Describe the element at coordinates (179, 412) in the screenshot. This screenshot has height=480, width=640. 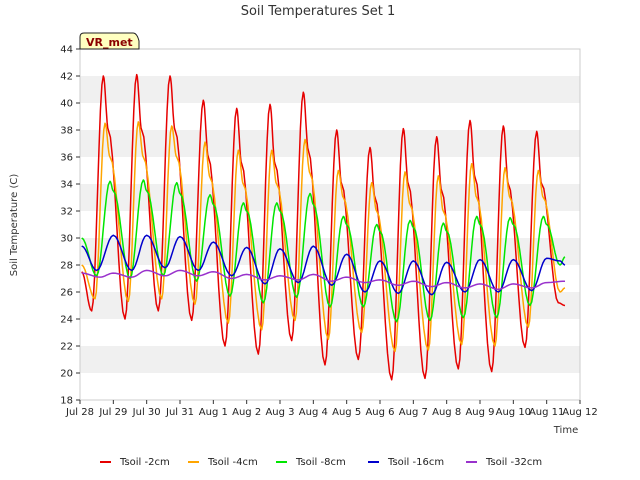
I see `x-tick-label: Jul 31` at that location.